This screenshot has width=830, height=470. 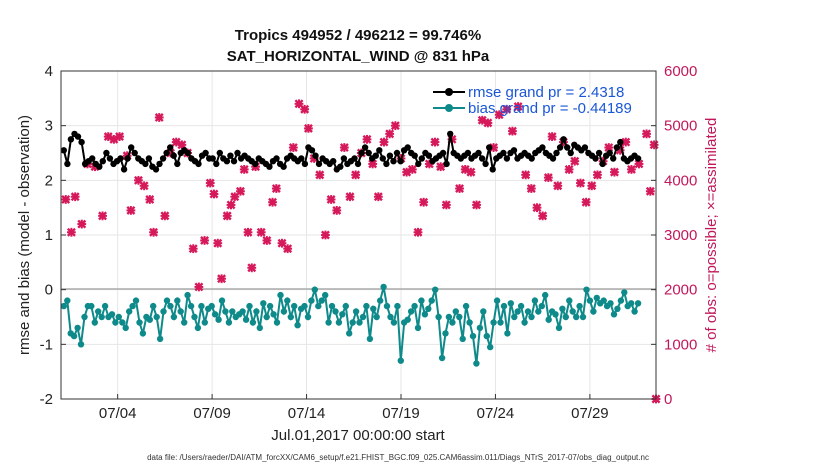 I want to click on x-tick-label: 07/14, so click(x=307, y=413).